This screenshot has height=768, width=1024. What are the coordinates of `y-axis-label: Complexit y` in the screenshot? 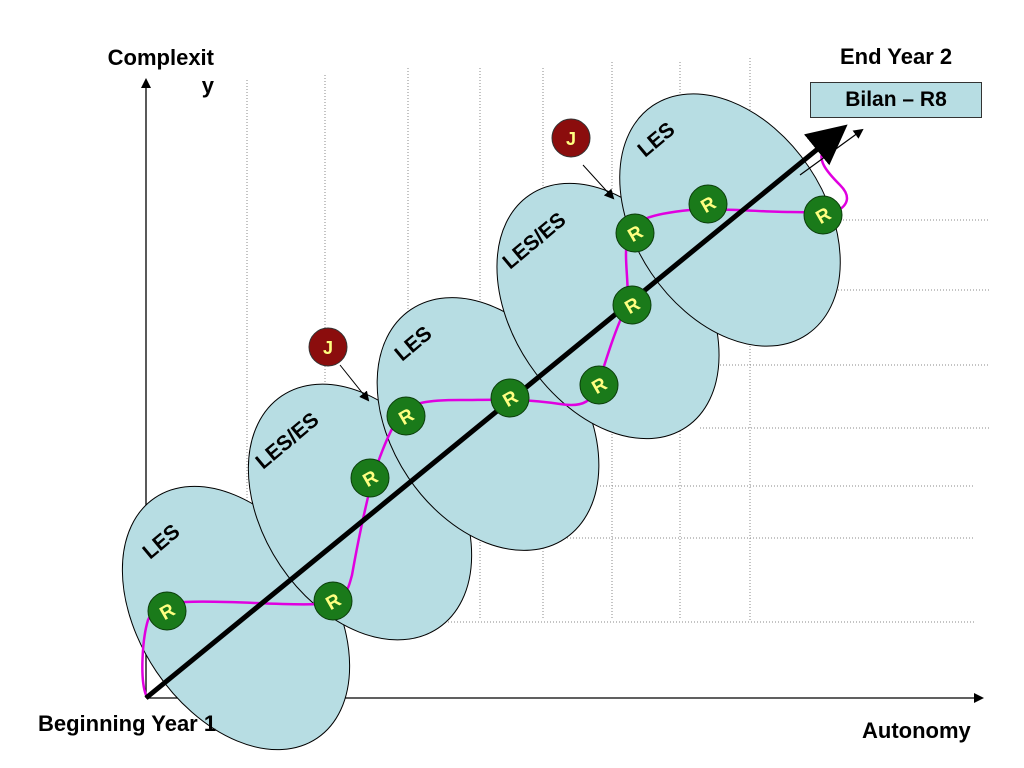 It's located at (160, 71).